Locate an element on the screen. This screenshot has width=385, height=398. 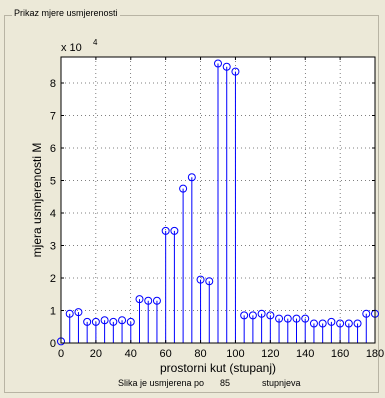
direction-result-value: 85 is located at coordinates (225, 383).